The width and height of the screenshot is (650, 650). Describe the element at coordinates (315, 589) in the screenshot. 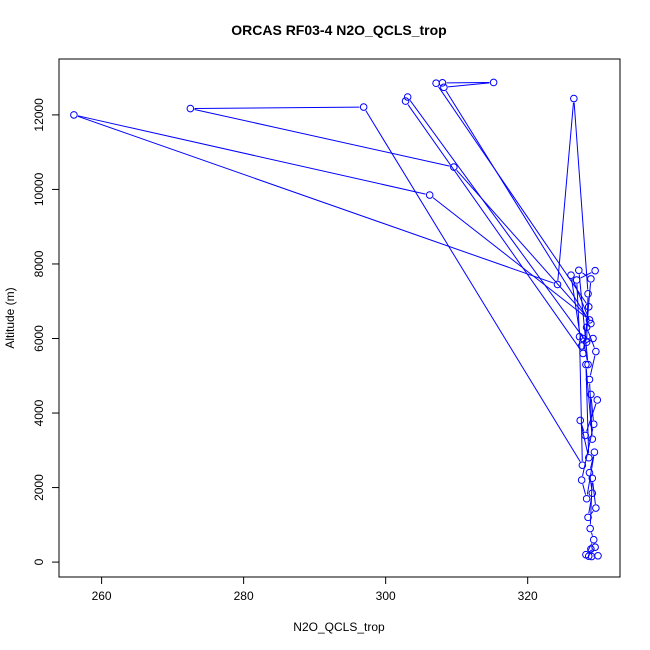

I see `x-axis: 260 280 300 320` at that location.